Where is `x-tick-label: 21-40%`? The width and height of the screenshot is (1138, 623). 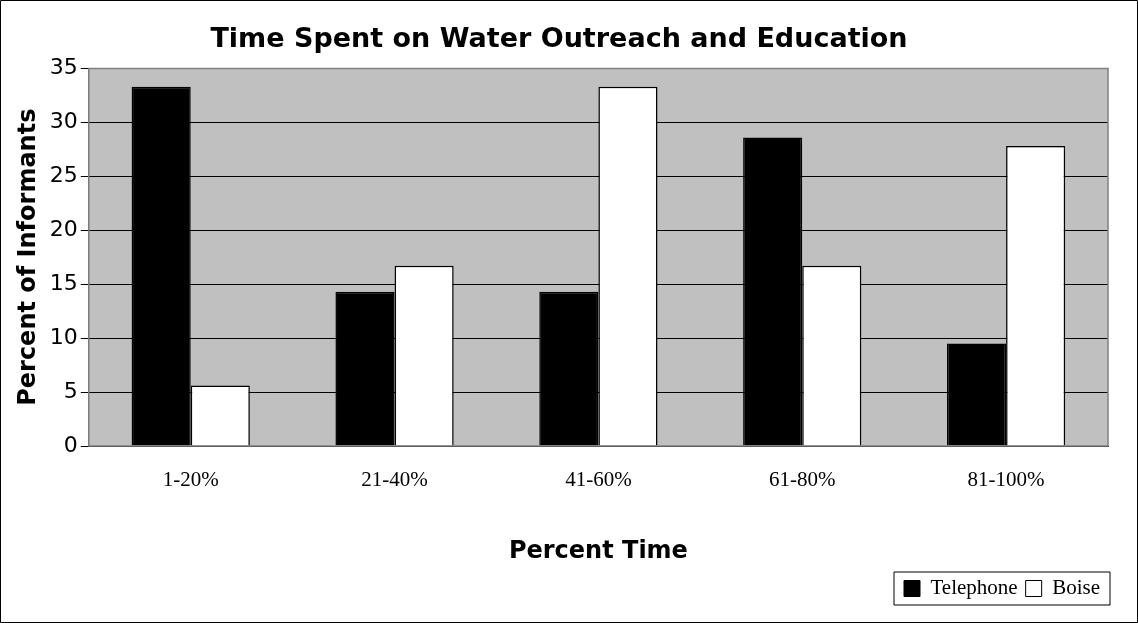
x-tick-label: 21-40% is located at coordinates (394, 479).